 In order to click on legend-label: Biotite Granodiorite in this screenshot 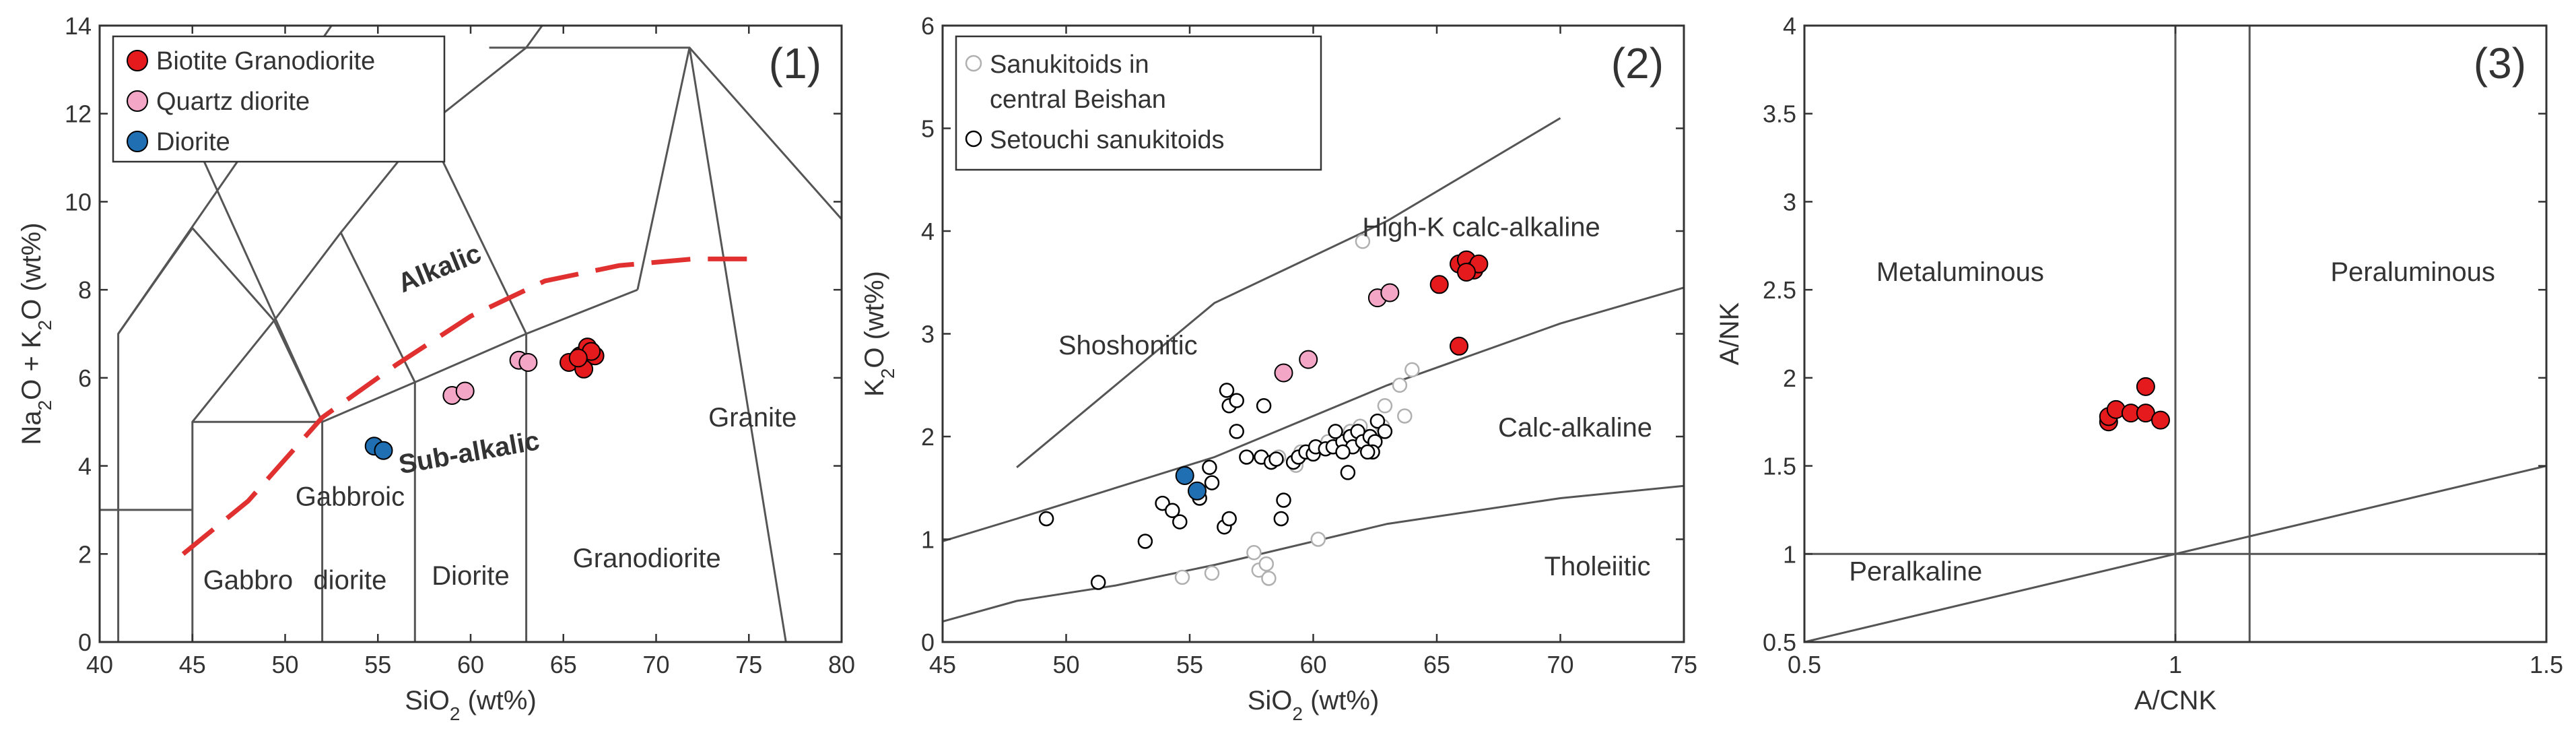, I will do `click(265, 61)`.